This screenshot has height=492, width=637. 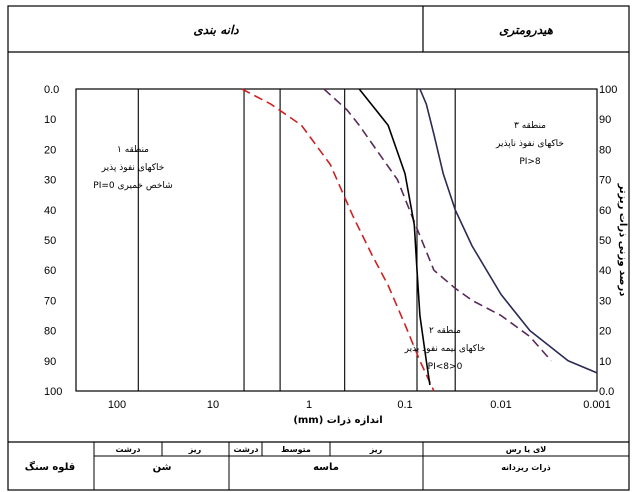 I want to click on y-right-tick-label: 80, so click(x=605, y=150).